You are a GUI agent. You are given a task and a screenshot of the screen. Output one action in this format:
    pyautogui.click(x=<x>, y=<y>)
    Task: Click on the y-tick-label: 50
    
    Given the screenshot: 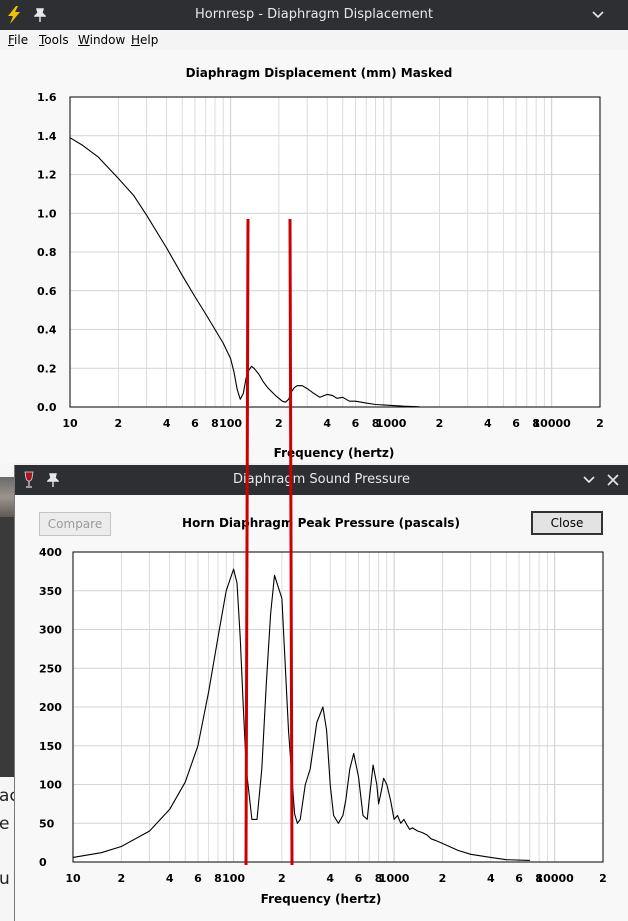 What is the action you would take?
    pyautogui.click(x=47, y=823)
    